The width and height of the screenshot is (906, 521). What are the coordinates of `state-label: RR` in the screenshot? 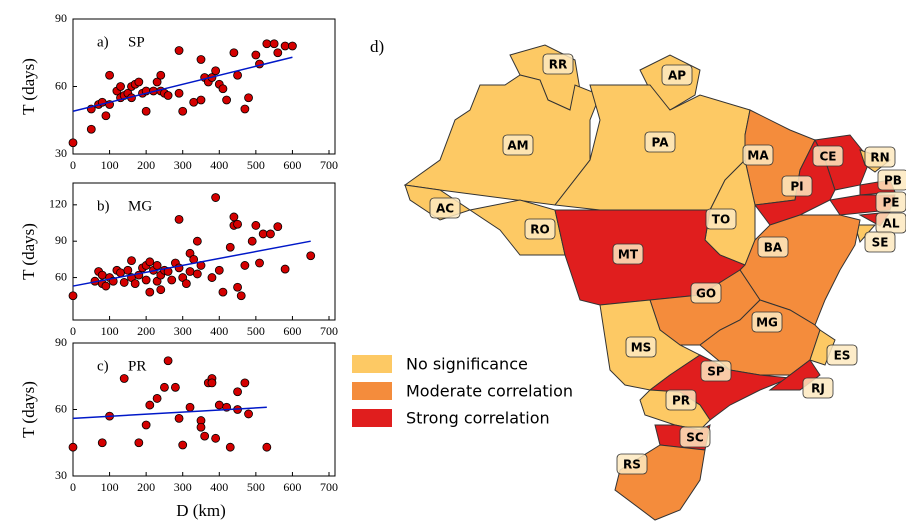 It's located at (558, 65).